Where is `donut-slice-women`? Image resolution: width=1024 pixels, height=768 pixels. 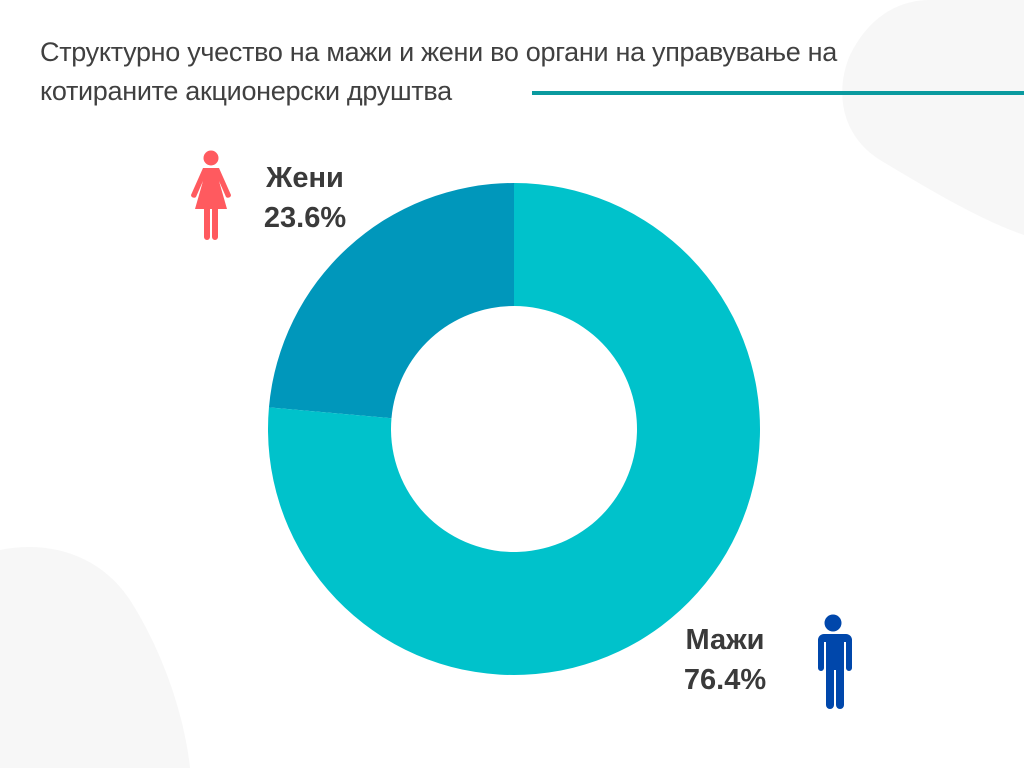 donut-slice-women is located at coordinates (391, 301).